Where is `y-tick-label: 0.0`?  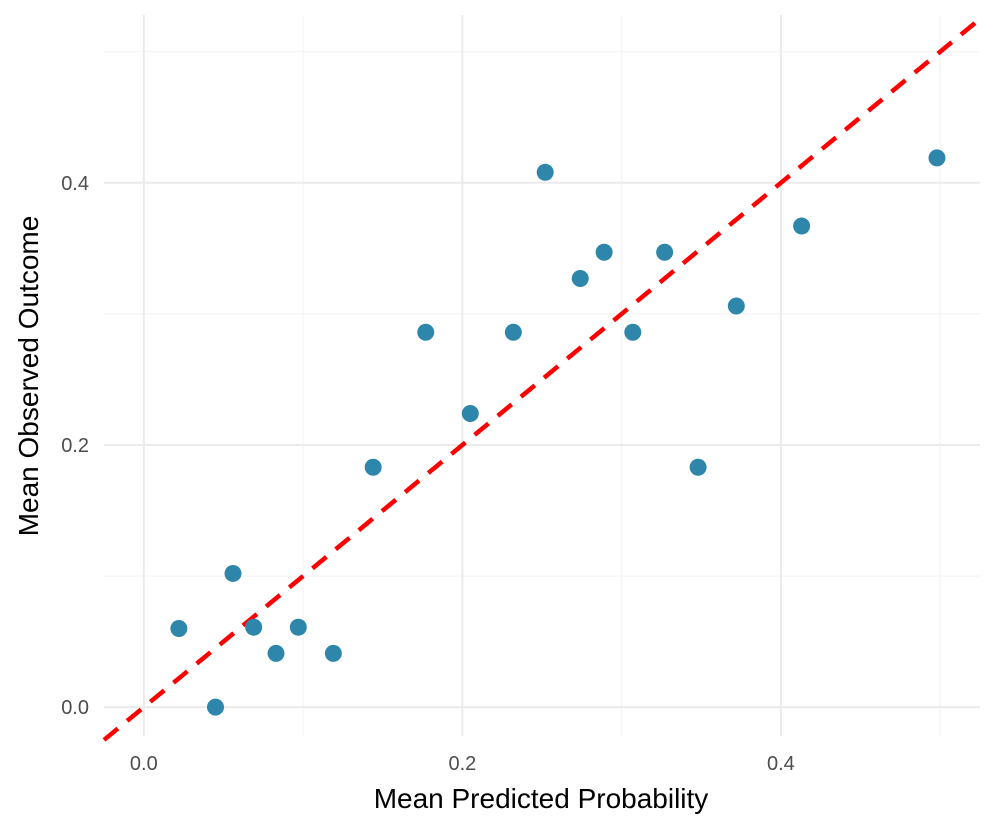
y-tick-label: 0.0 is located at coordinates (75, 708).